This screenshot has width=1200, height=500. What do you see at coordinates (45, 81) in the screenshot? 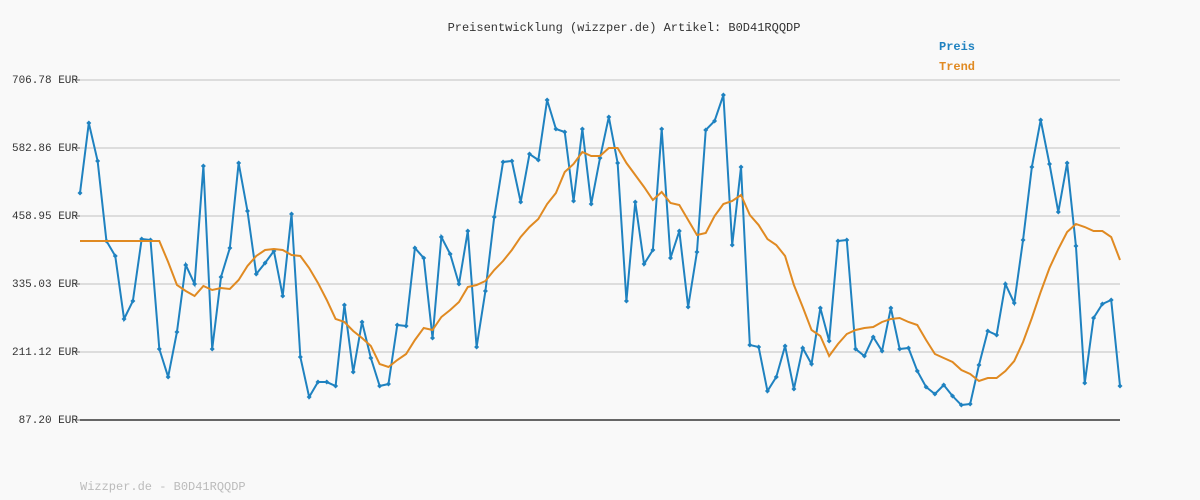
I see `y-tick-label: 706.78 EUR` at bounding box center [45, 81].